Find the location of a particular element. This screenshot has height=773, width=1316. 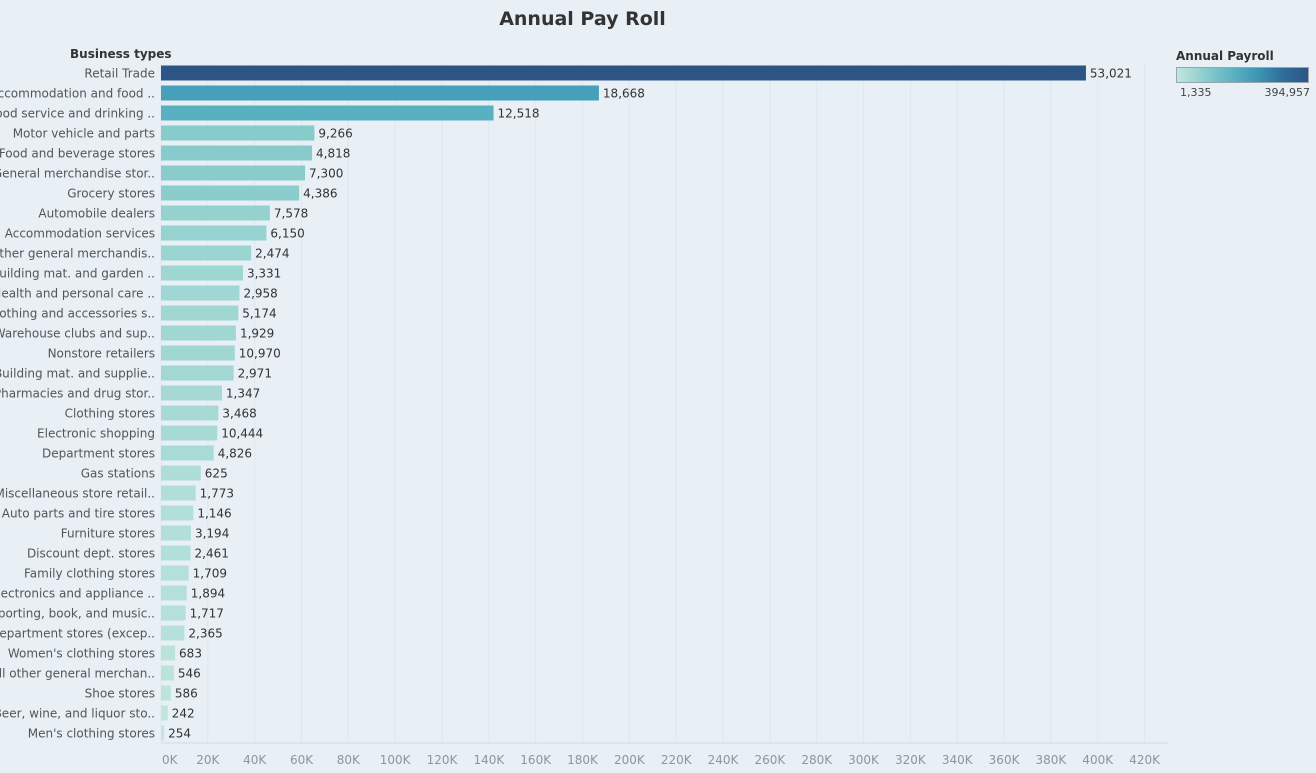

legend-min-label: 1,335 is located at coordinates (1196, 92).